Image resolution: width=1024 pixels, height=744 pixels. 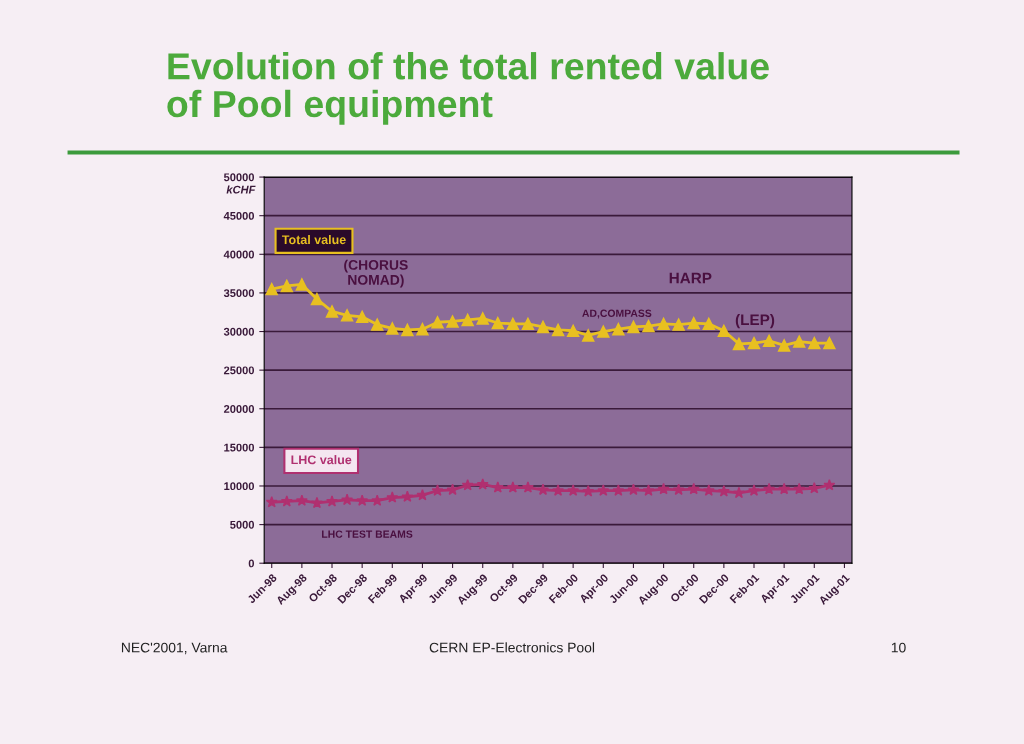 I want to click on text: NEC'2001, Varna, so click(x=174, y=648).